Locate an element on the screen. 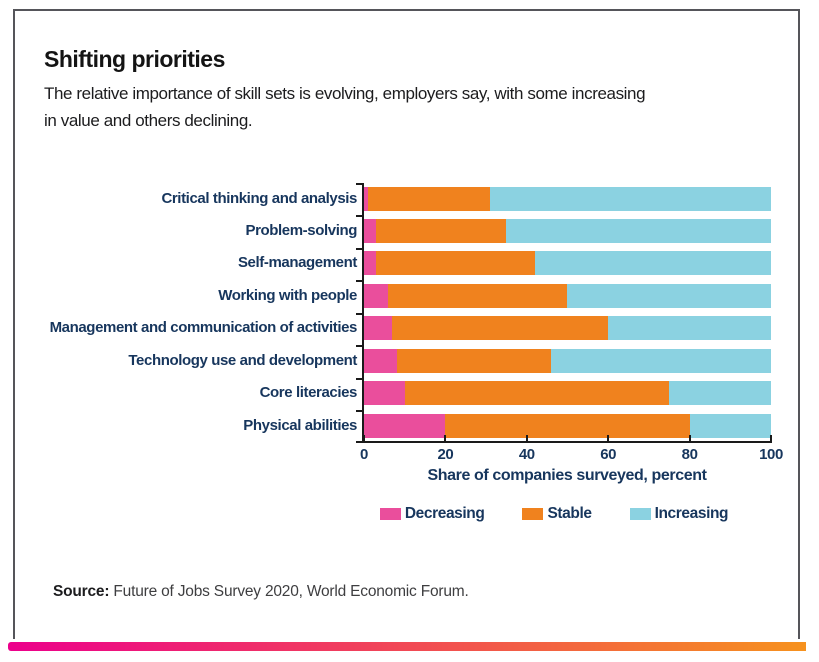 The width and height of the screenshot is (819, 662). chart-legend: Decreasing Stable Increasing is located at coordinates (554, 514).